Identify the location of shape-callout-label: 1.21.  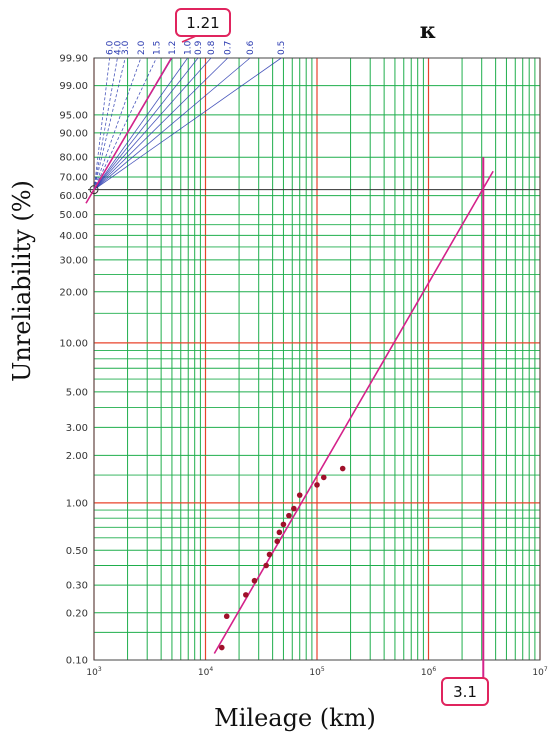
(202, 23).